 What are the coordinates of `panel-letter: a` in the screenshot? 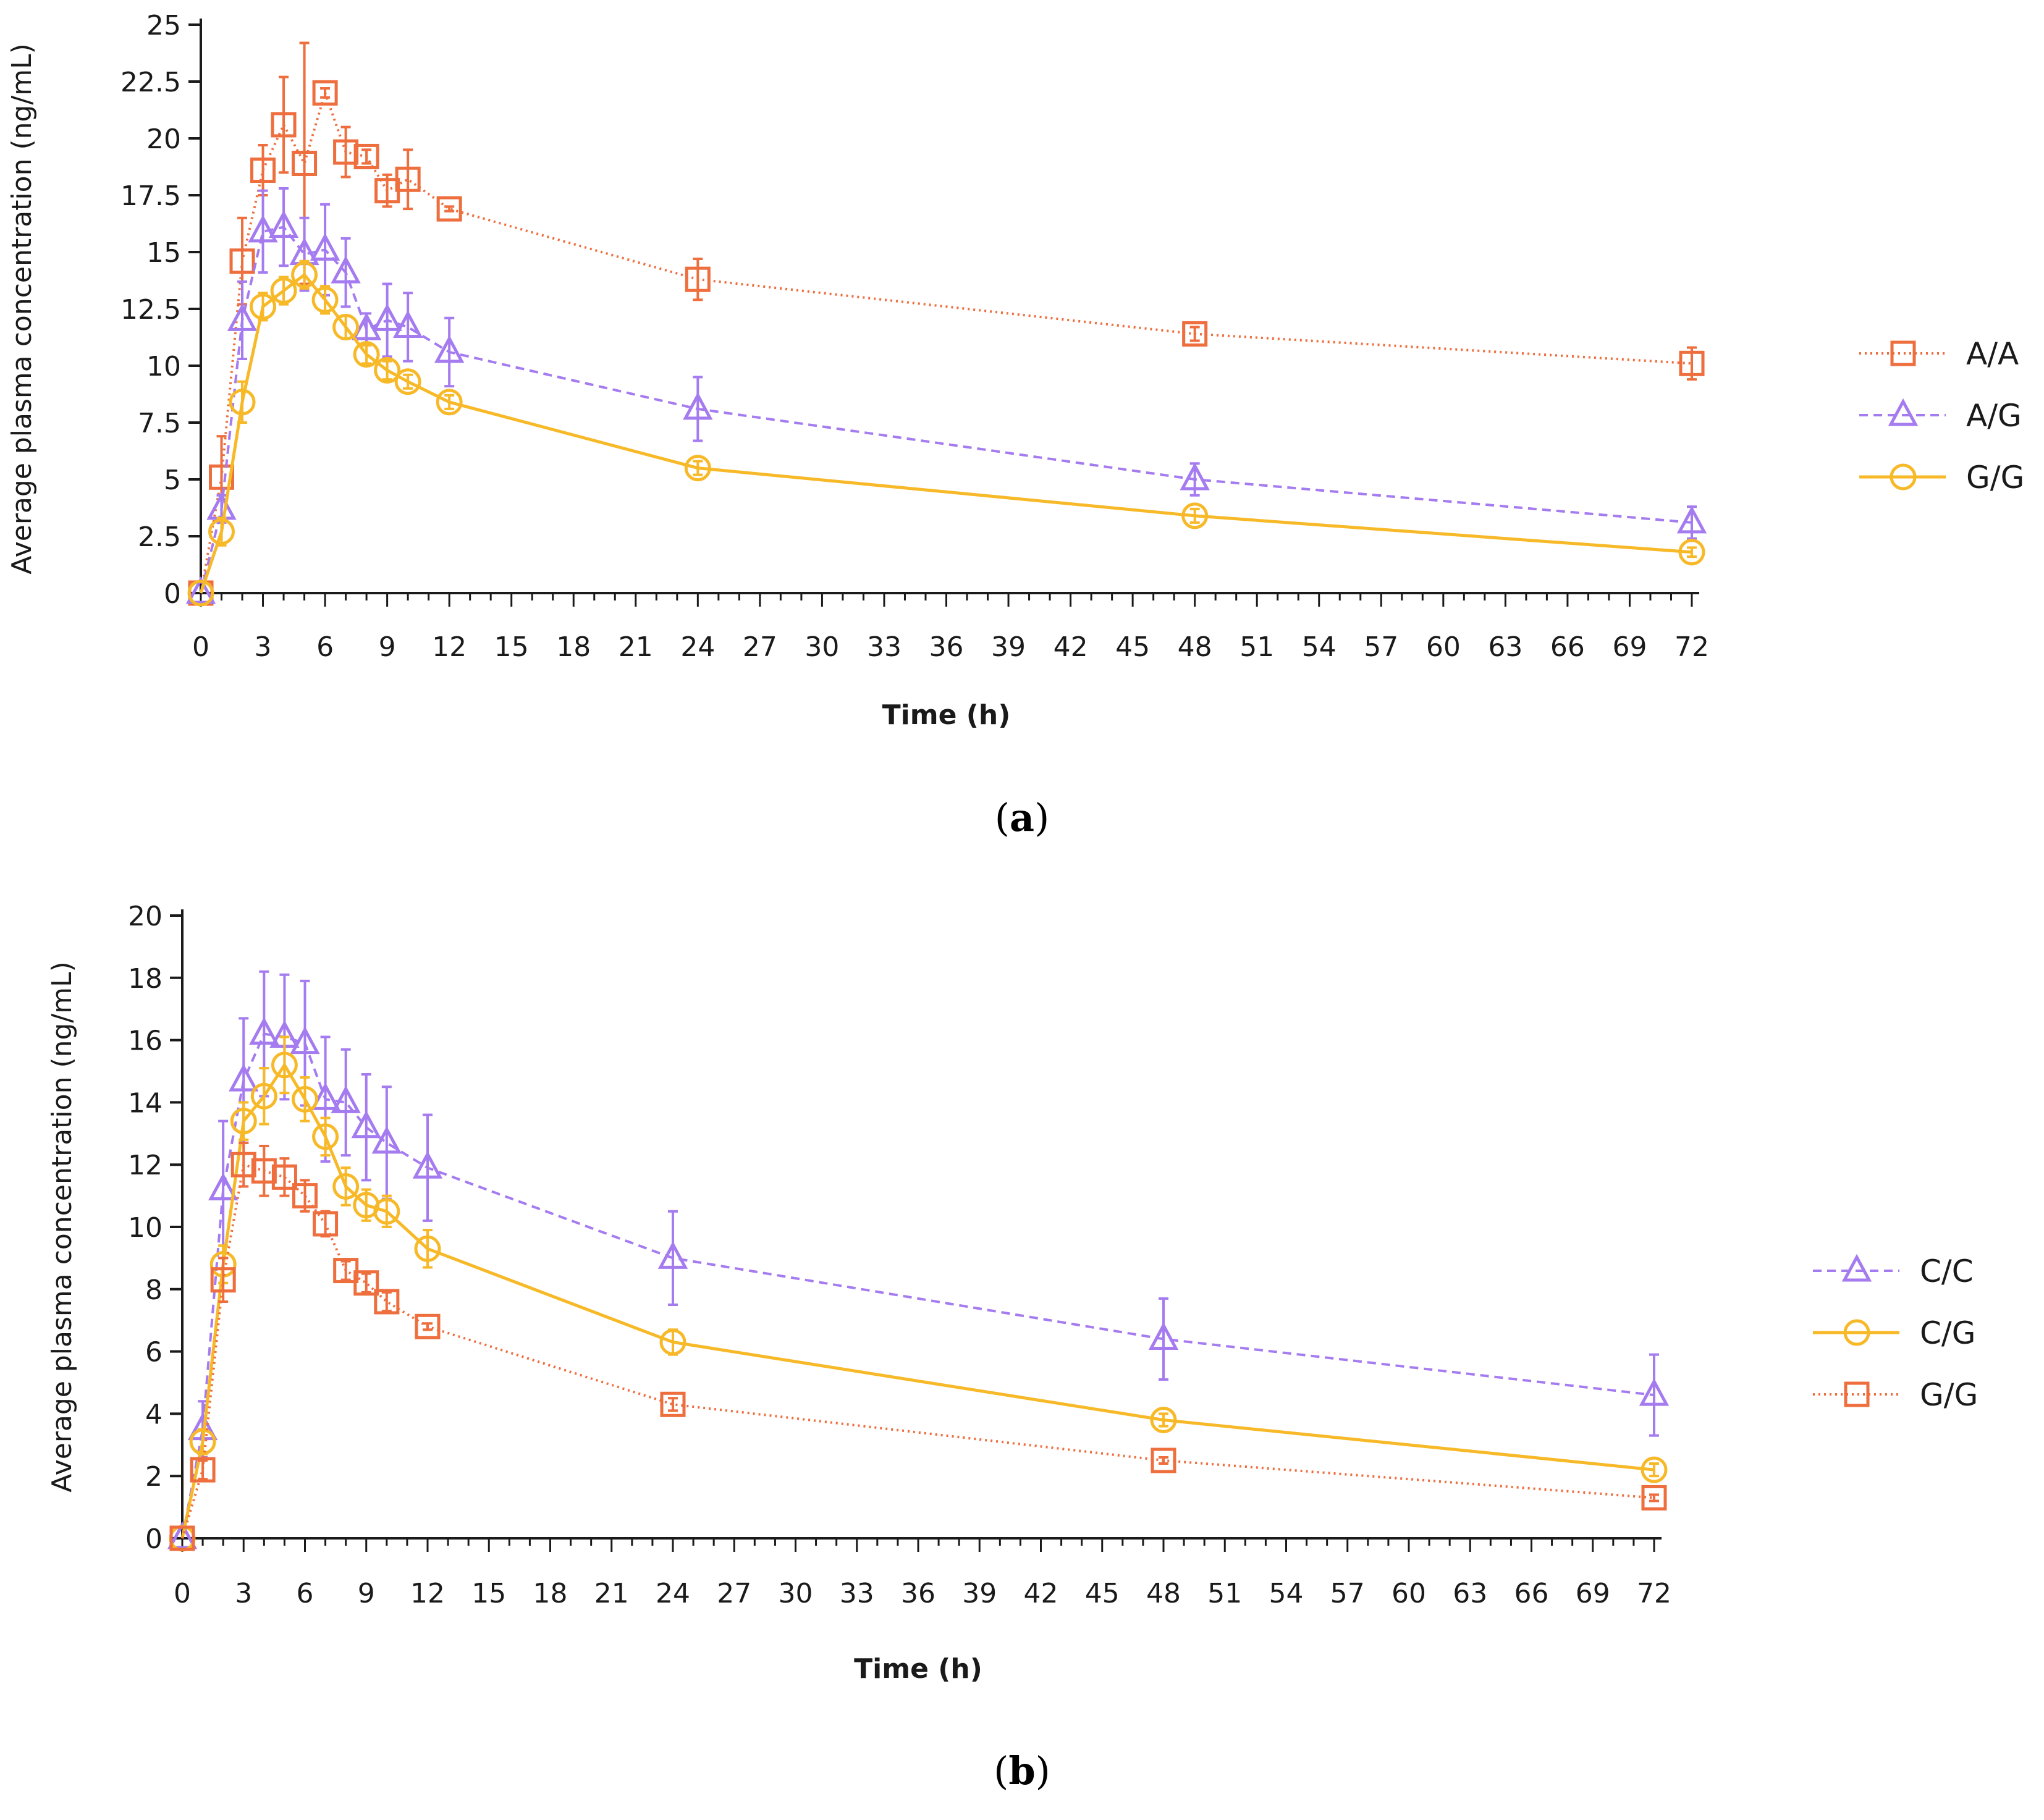 It's located at (1022, 817).